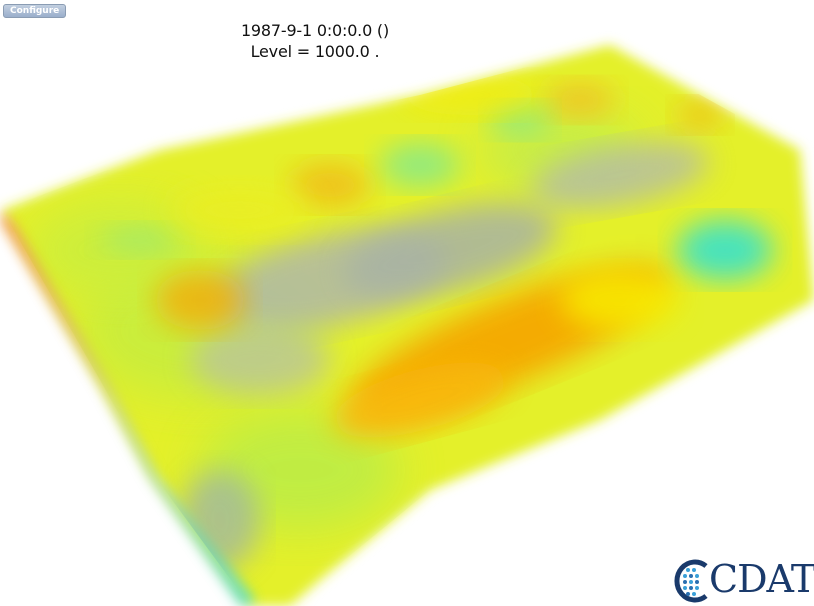  Describe the element at coordinates (761, 579) in the screenshot. I see `cdat-logo-text: CDAT` at that location.